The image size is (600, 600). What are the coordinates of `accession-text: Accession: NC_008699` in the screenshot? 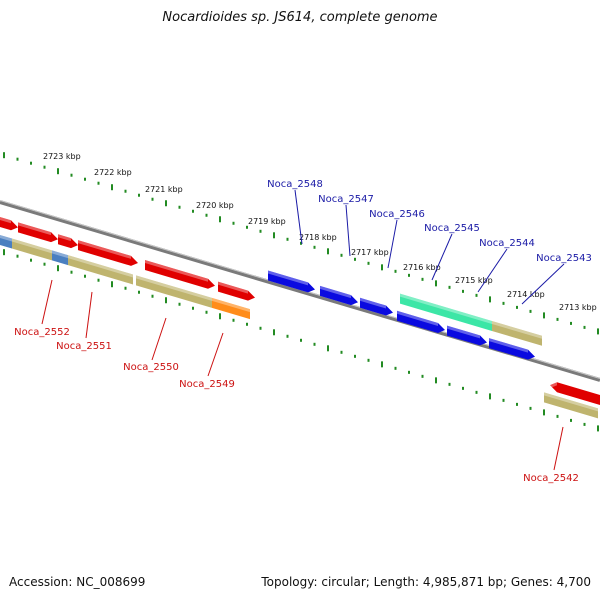 It's located at (77, 582).